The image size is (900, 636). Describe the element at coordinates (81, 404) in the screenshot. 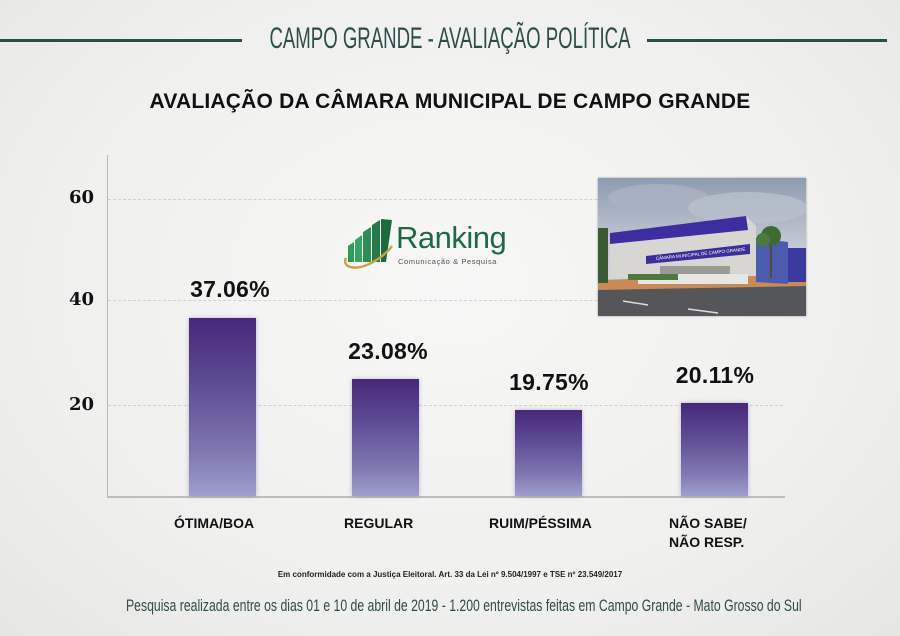

I see `y-tick-20: 20` at that location.